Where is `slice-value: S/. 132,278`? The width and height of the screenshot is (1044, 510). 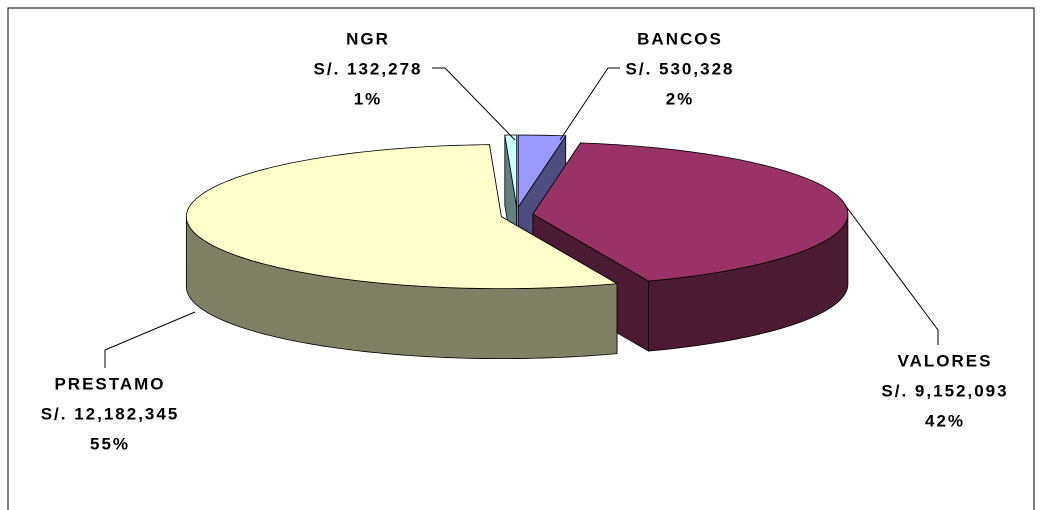
slice-value: S/. 132,278 is located at coordinates (368, 68).